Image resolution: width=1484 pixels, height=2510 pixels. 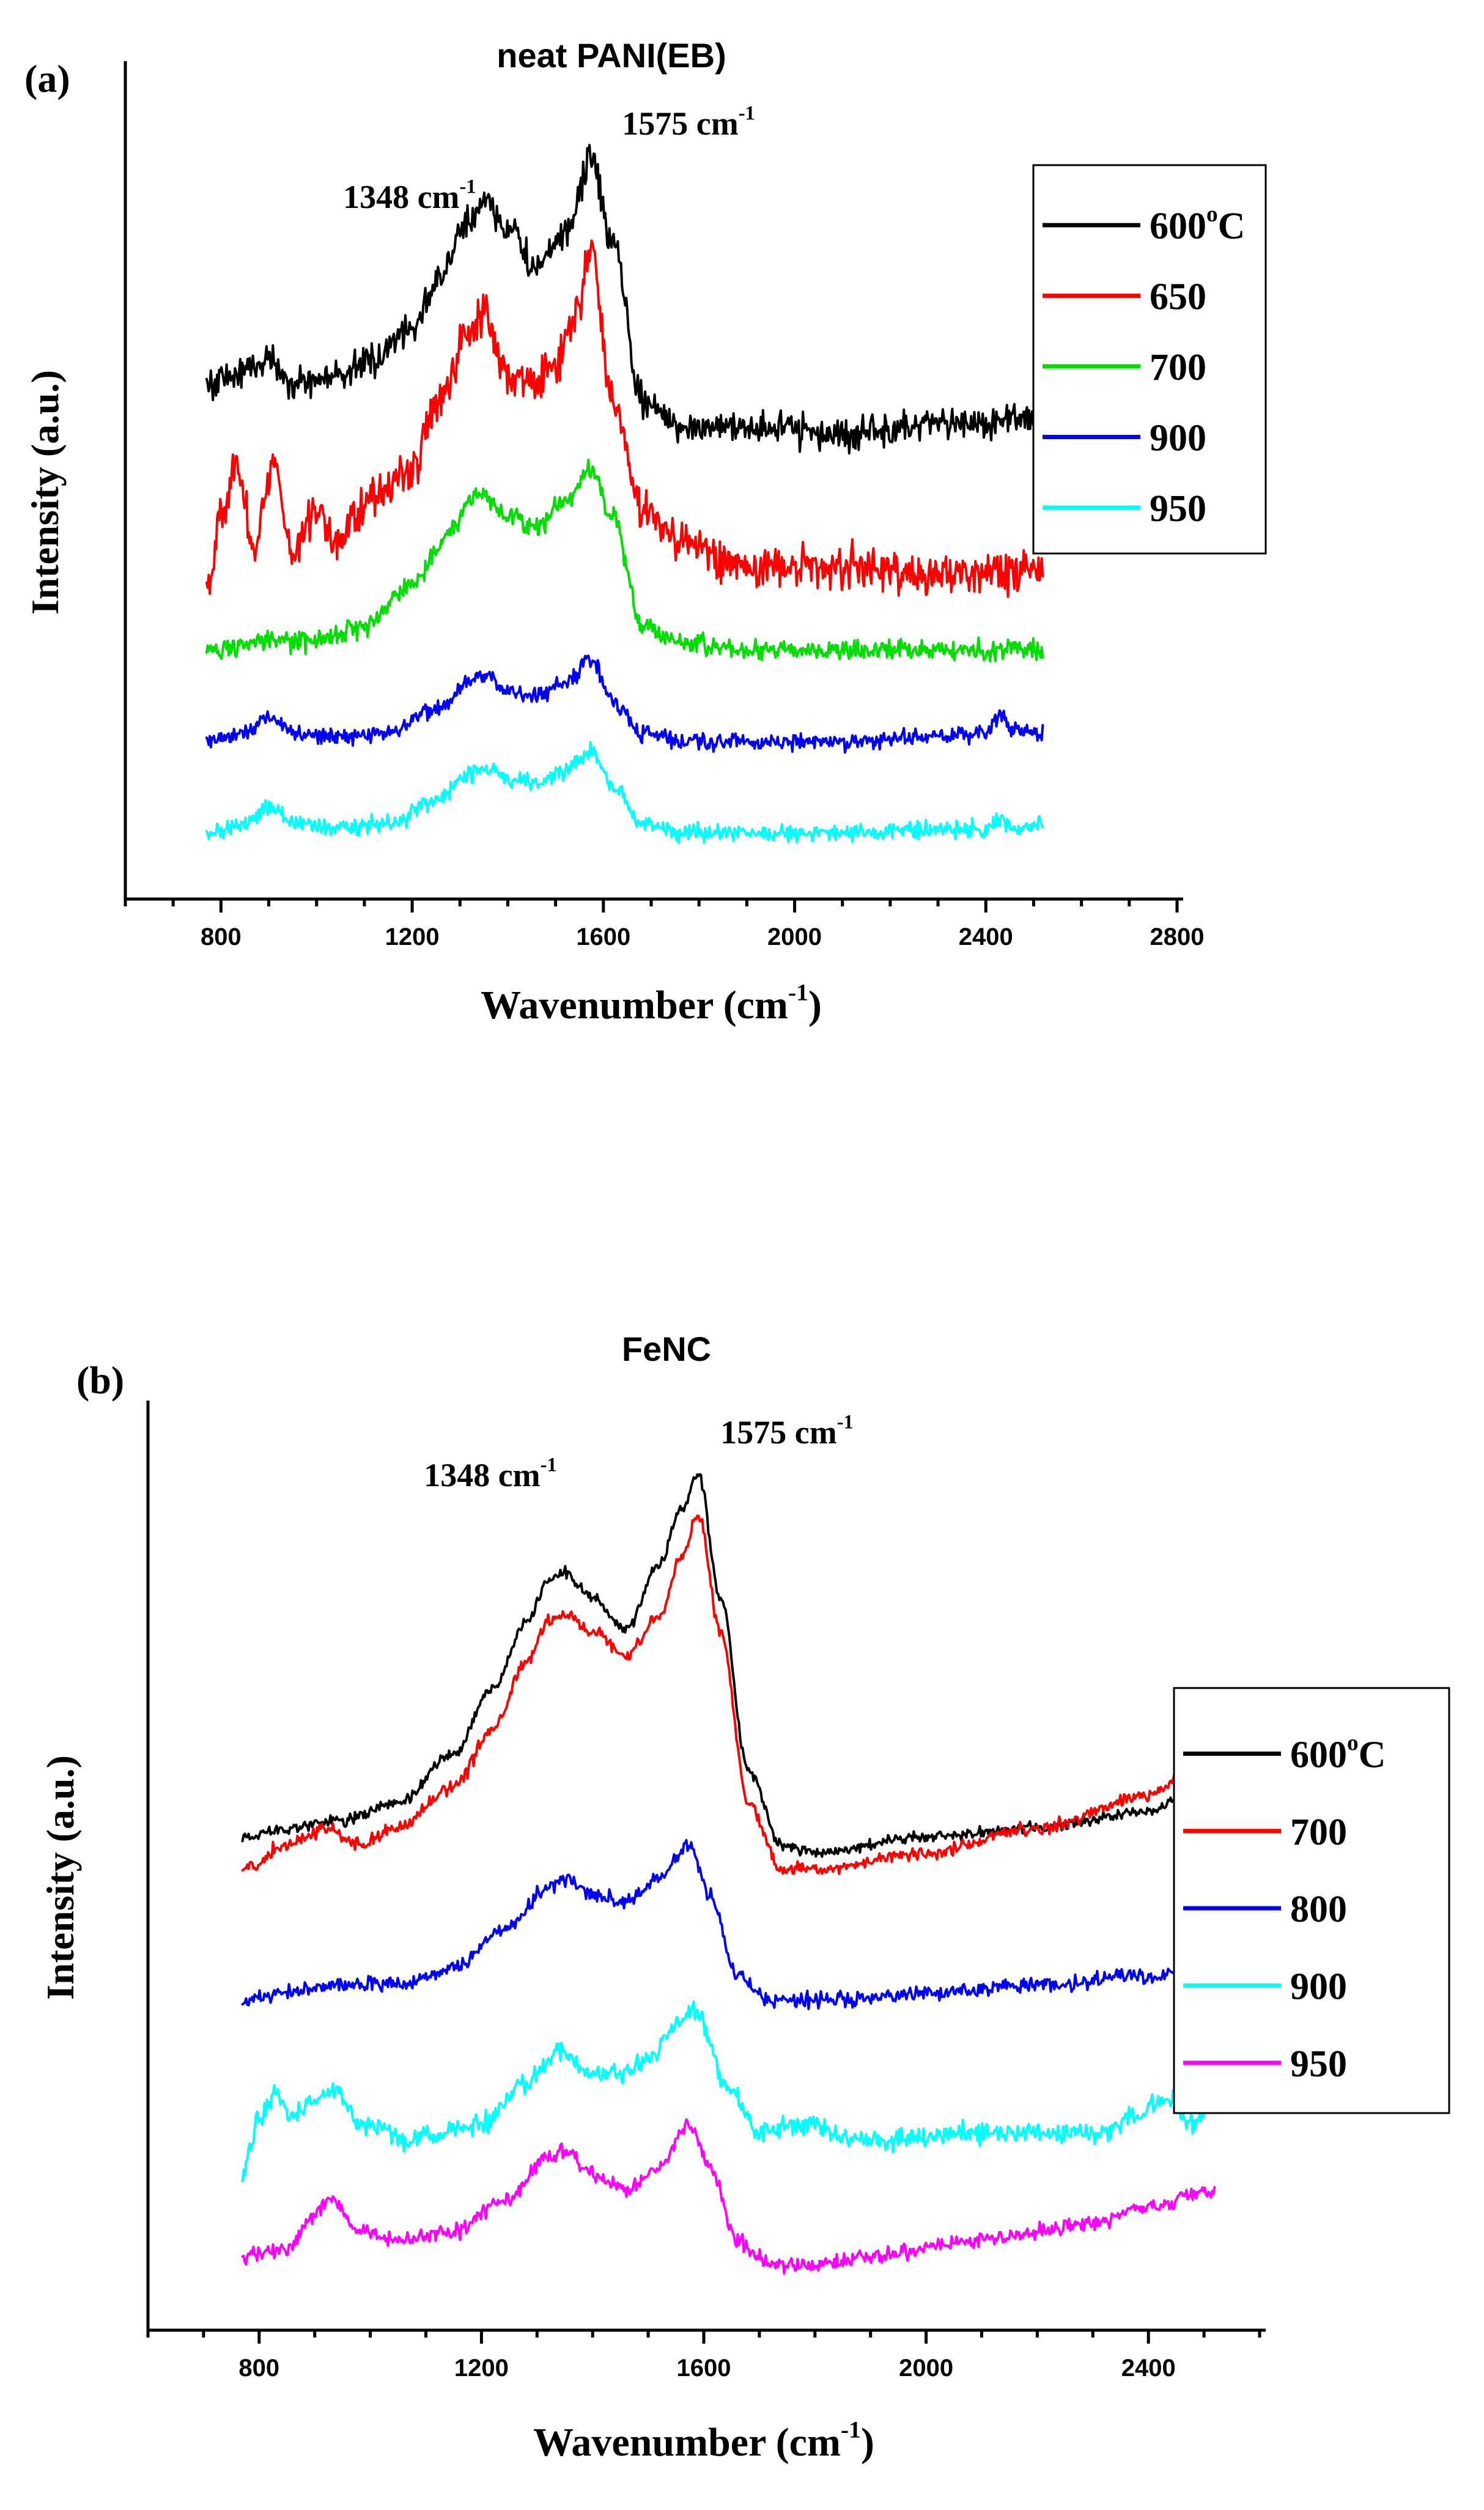 I want to click on legend-label-650-text: 650, so click(x=1178, y=297).